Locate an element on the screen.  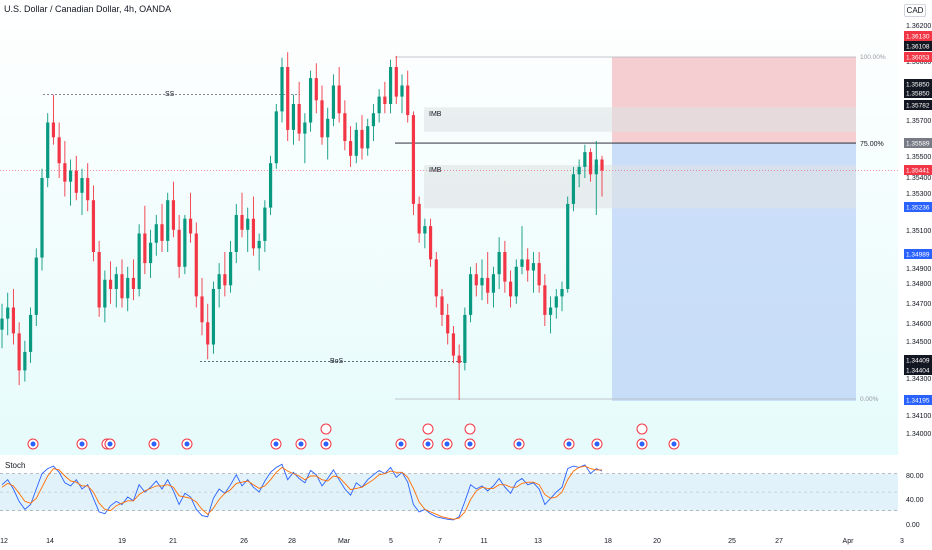
price-tag-value: 1.34404 is located at coordinates (918, 371).